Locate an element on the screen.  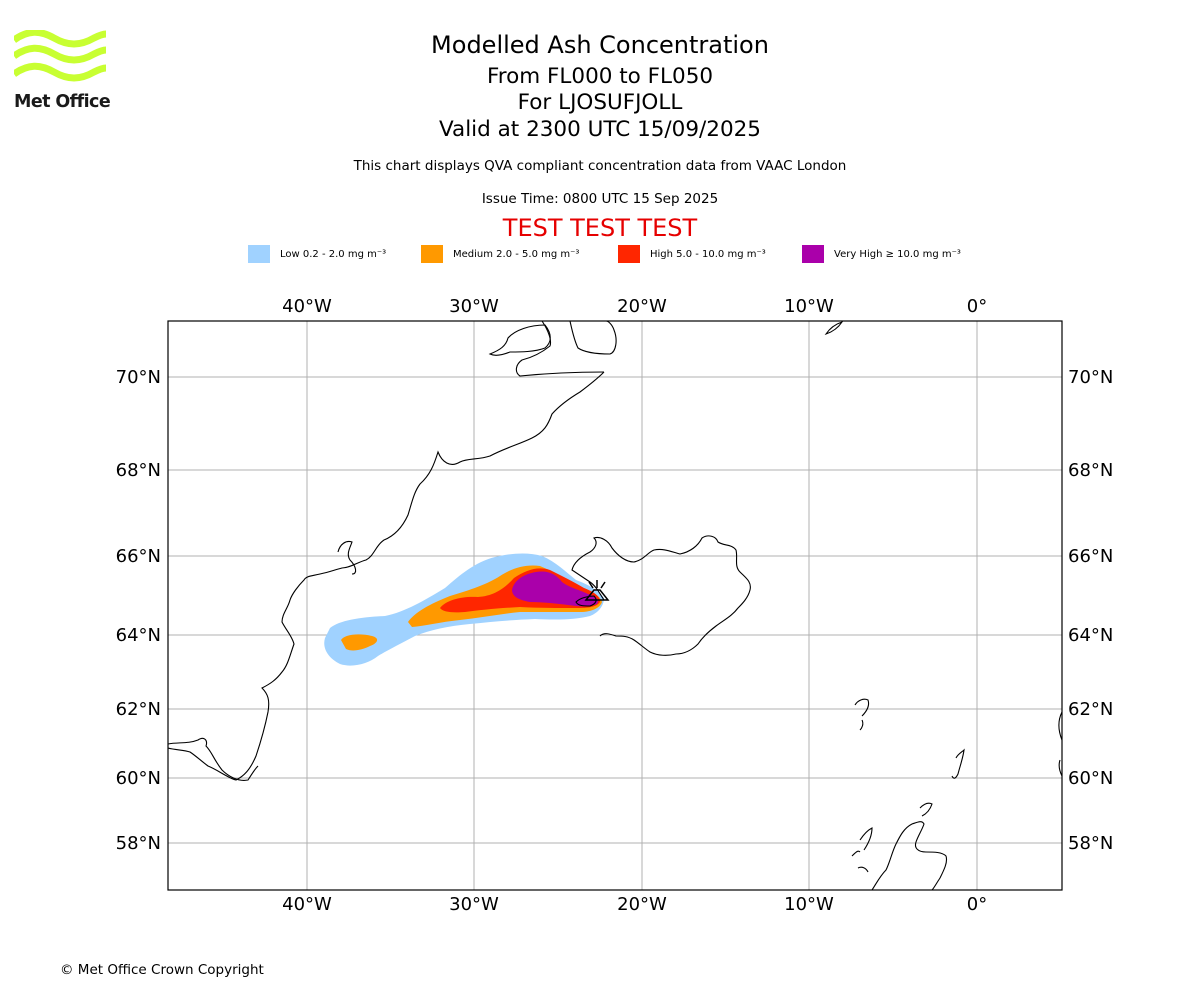
legend-item-high: High 5.0 - 10.0 mg m⁻³ is located at coordinates (692, 254).